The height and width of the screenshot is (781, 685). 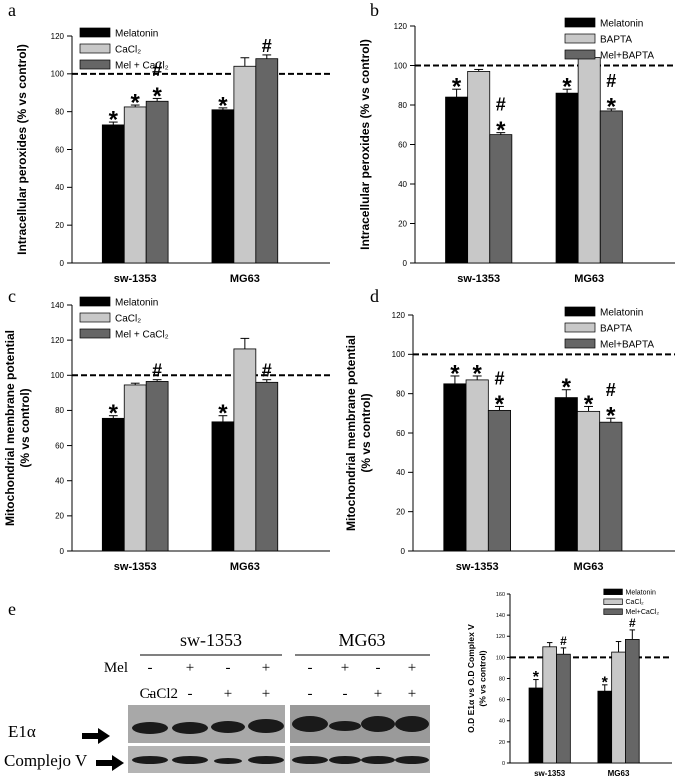 What do you see at coordinates (46, 760) in the screenshot?
I see `band-label: Complejo V` at bounding box center [46, 760].